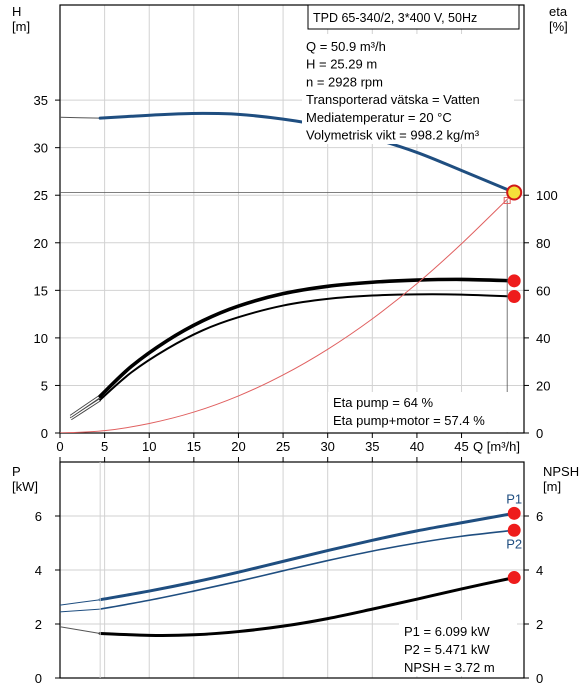 This screenshot has height=687, width=585. Describe the element at coordinates (496, 446) in the screenshot. I see `top-x-axis-label: Q [m³/h]` at that location.